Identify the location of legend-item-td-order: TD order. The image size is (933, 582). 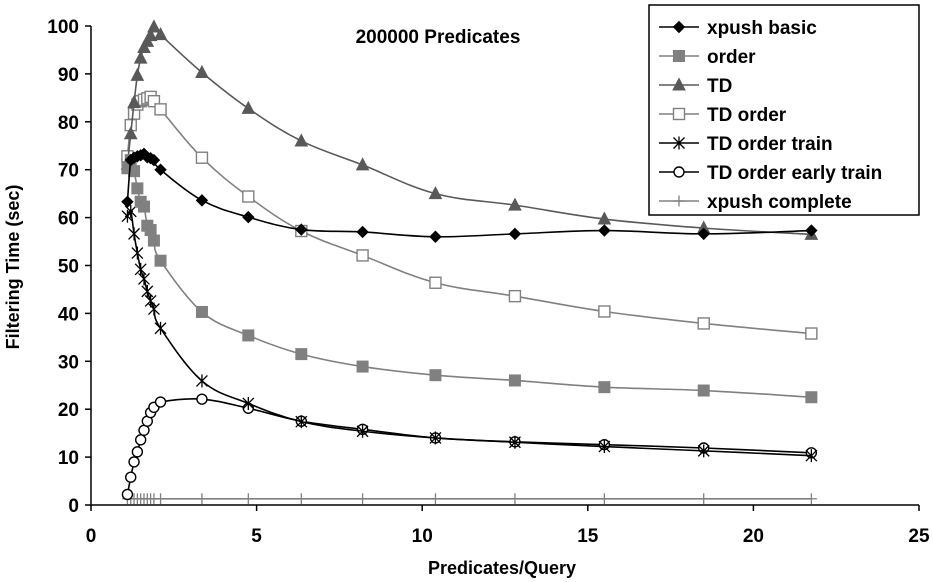
(723, 115).